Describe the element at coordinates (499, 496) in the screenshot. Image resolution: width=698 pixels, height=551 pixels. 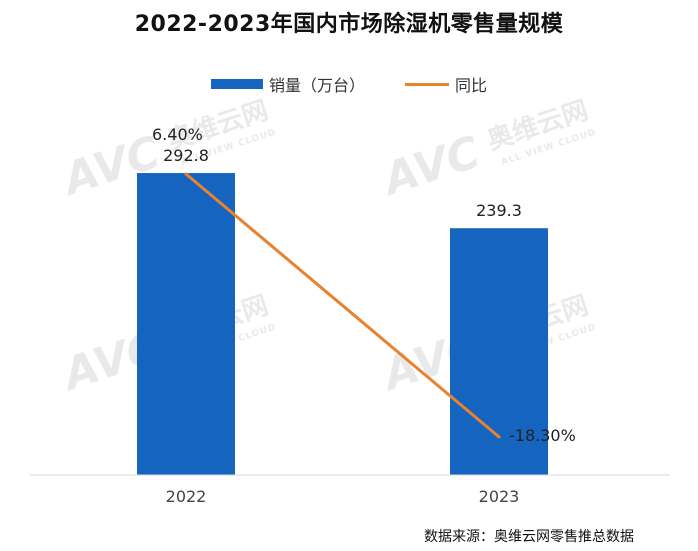
I see `x-tick-2023: 2023` at that location.